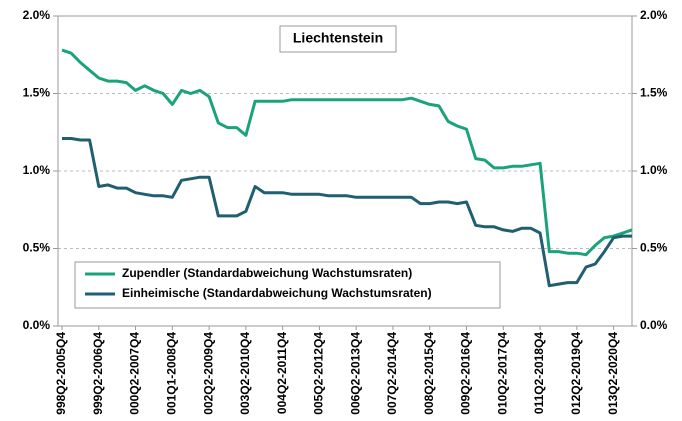 This screenshot has width=682, height=421. I want to click on chart-title: Liechtenstein, so click(338, 38).